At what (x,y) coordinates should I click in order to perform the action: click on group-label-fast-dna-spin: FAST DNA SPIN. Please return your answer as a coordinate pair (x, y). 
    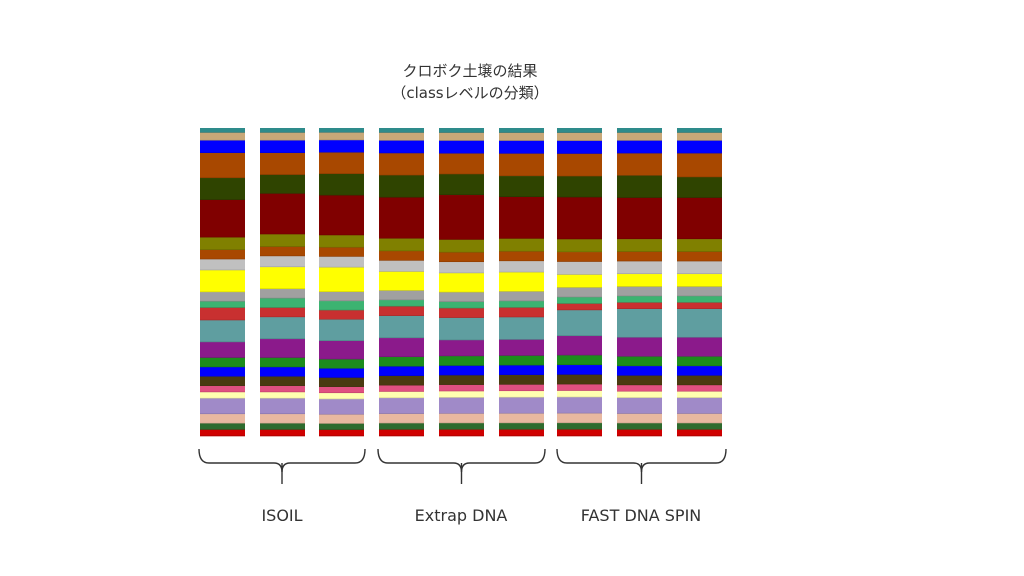
    Looking at the image, I should click on (641, 515).